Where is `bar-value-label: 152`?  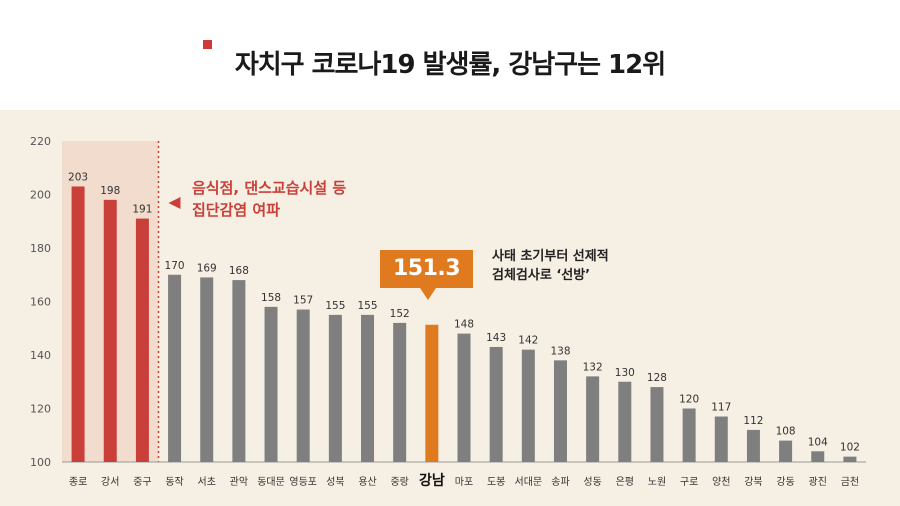 bar-value-label: 152 is located at coordinates (400, 314).